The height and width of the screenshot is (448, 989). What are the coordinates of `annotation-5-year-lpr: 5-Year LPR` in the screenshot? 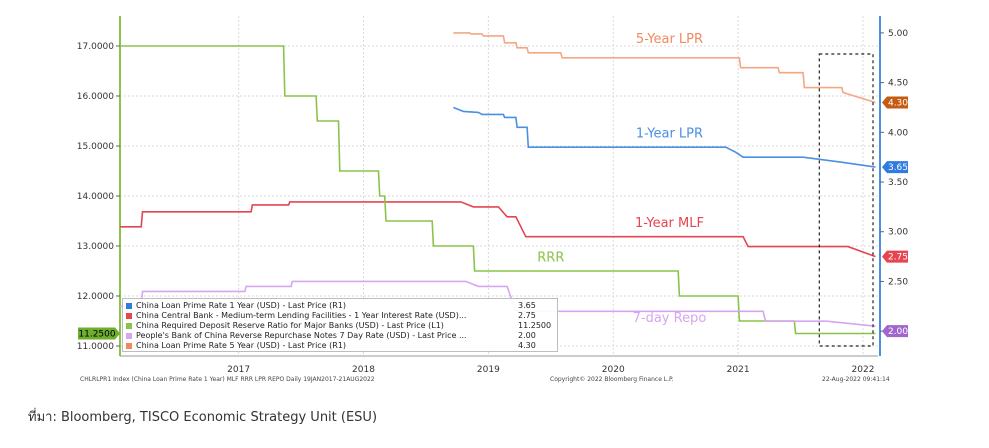 It's located at (669, 39).